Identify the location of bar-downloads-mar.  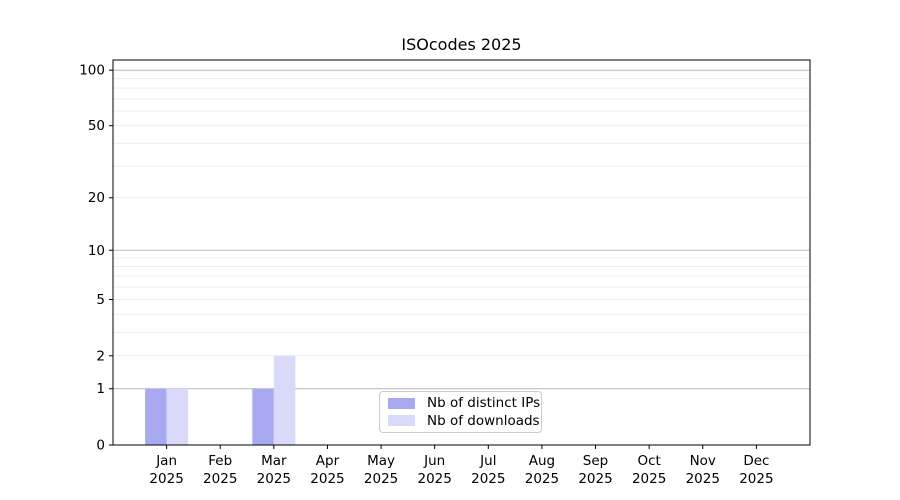
(284, 400).